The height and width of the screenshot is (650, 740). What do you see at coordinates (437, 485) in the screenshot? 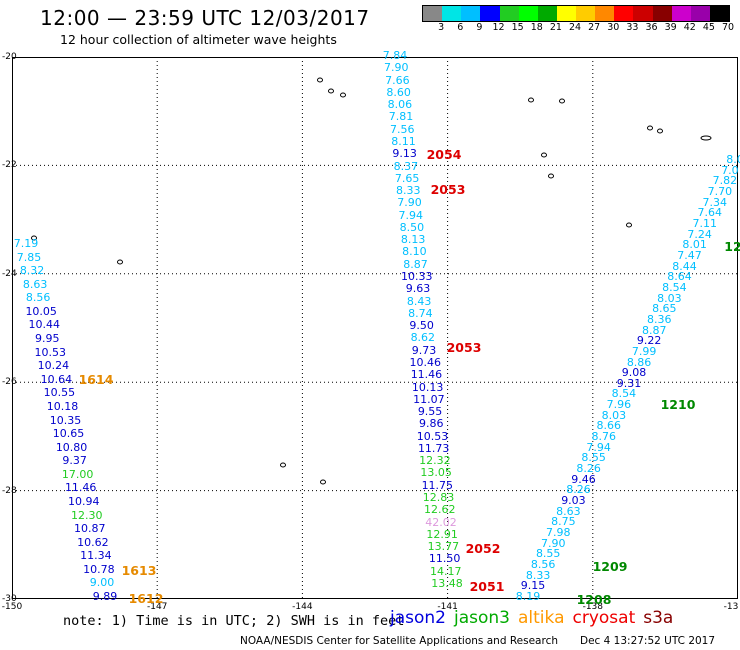
I see `wave-height-center: 11.75` at bounding box center [437, 485].